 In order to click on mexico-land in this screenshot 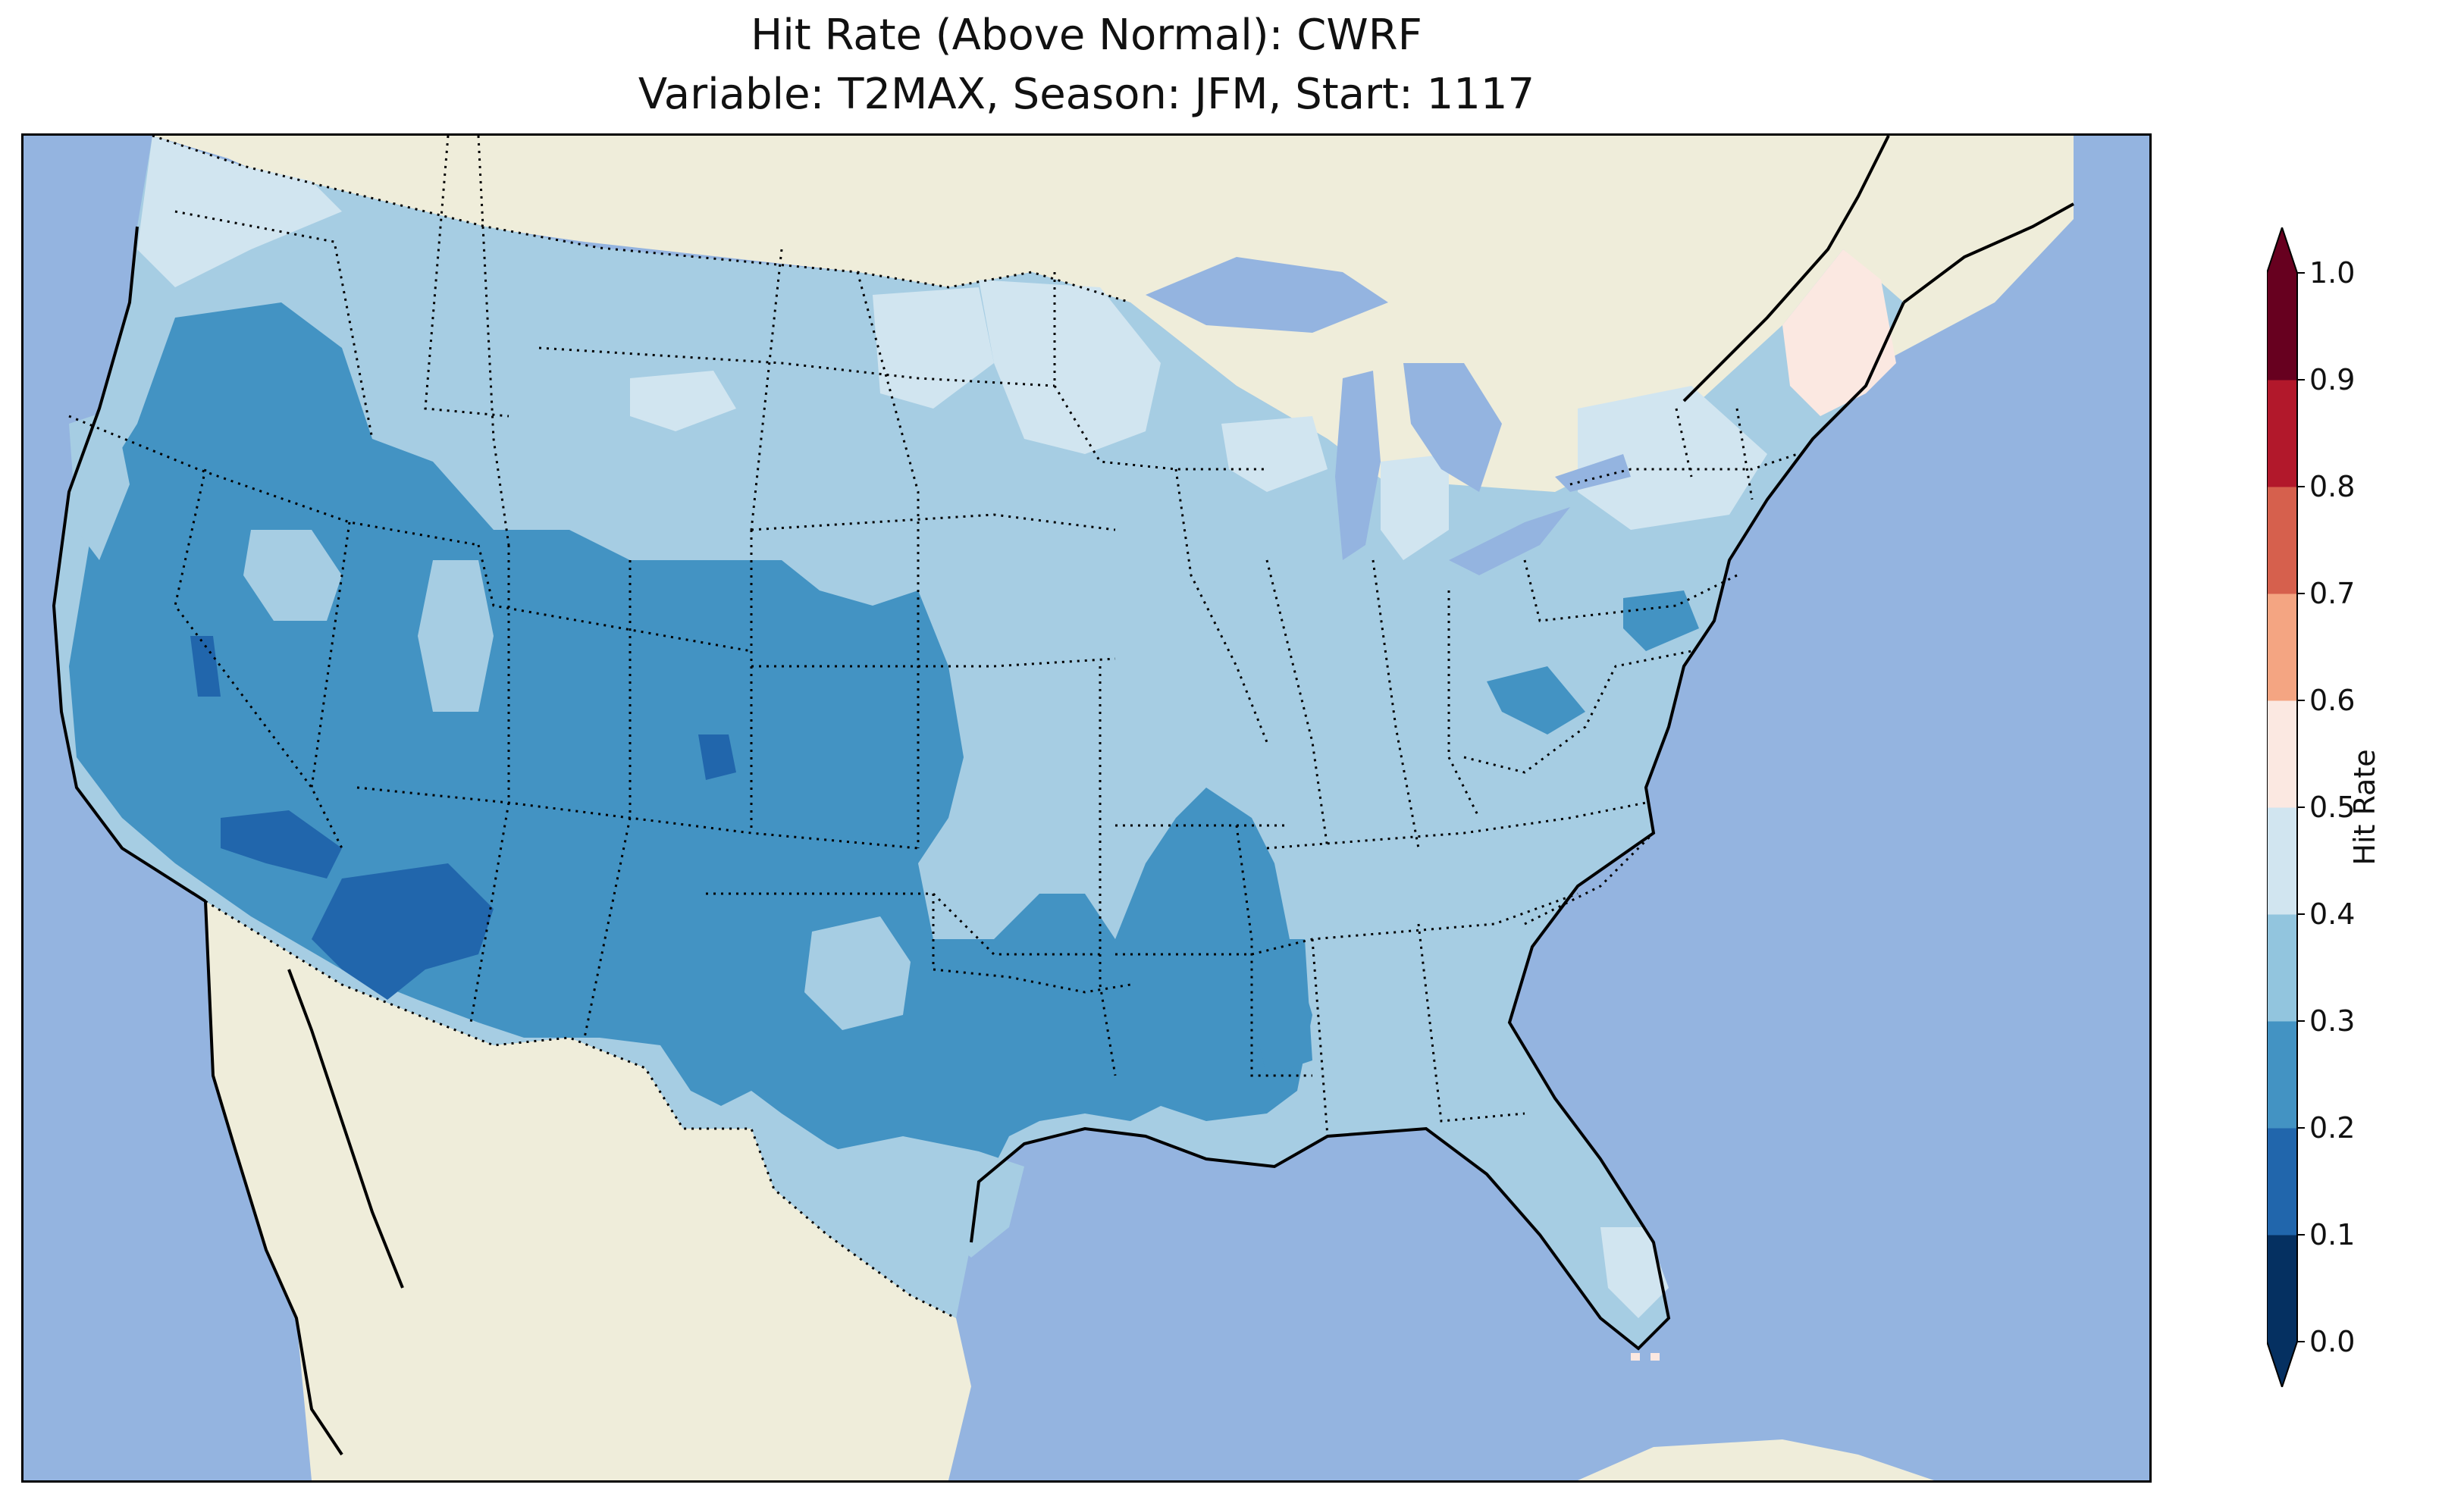, I will do `click(588, 1190)`.